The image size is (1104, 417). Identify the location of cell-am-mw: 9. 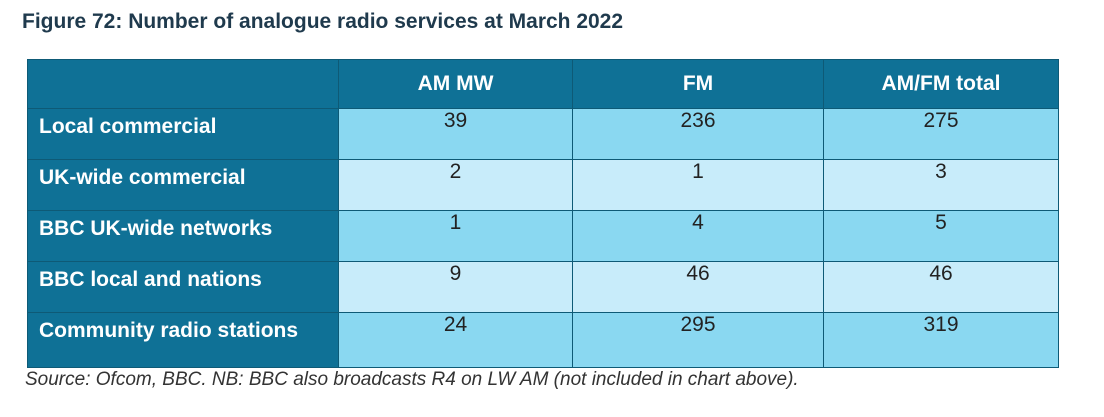
(455, 287).